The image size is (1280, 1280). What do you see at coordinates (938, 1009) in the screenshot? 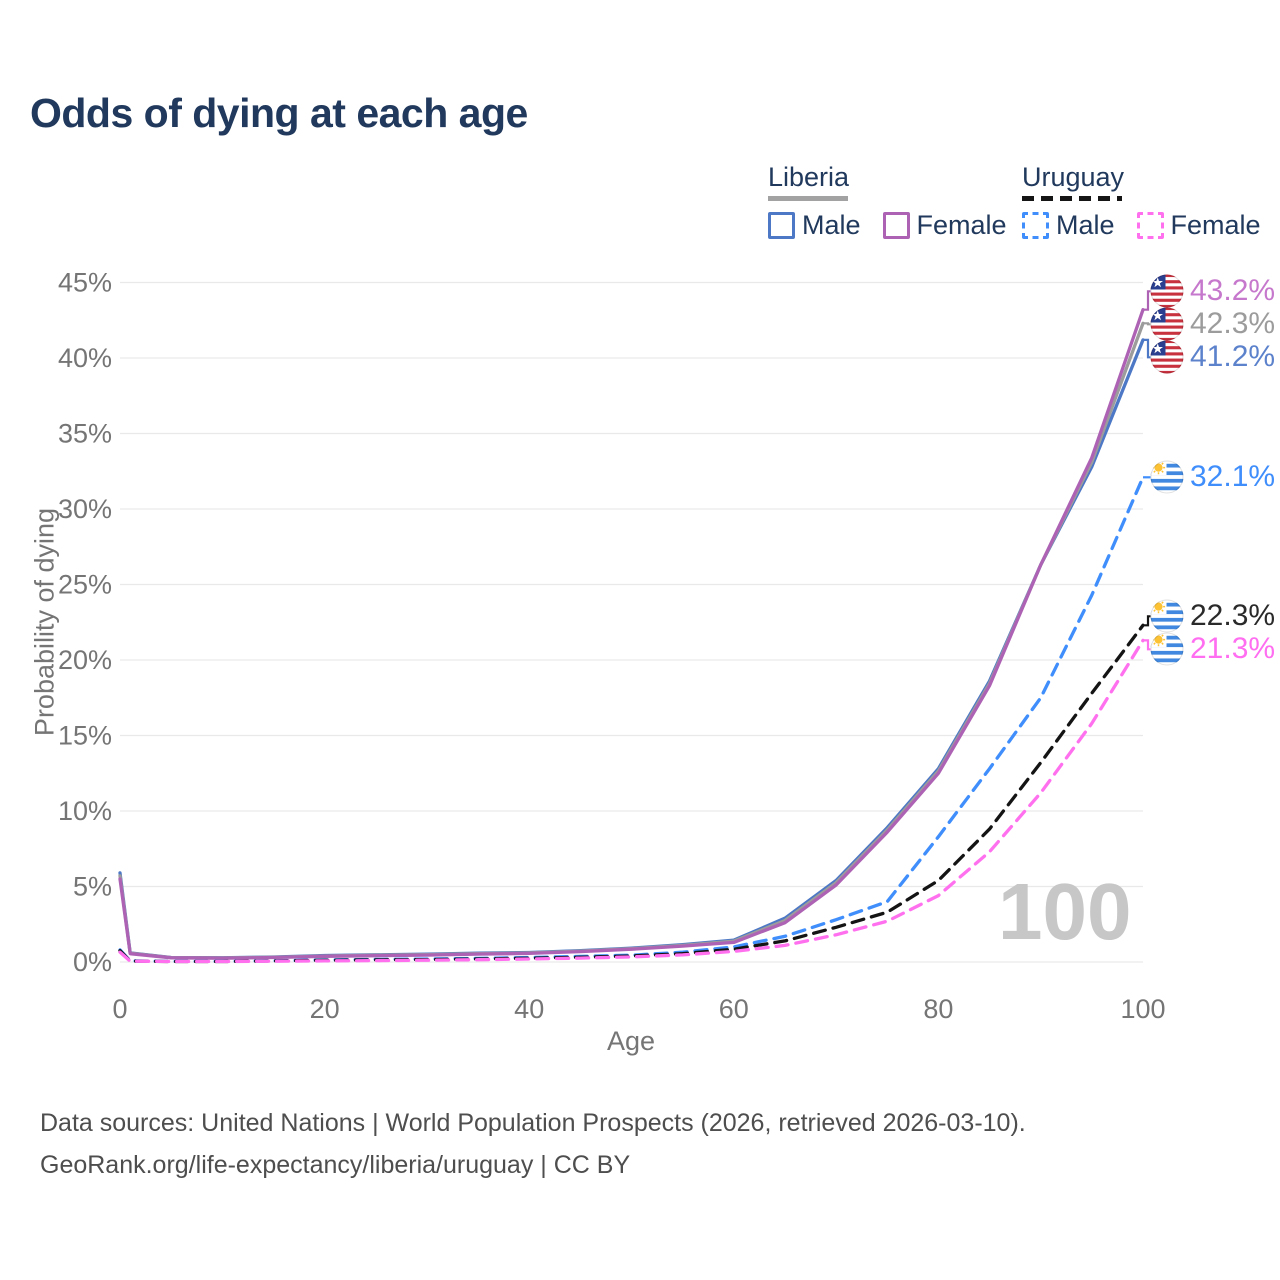
I see `x-tick-label: 80` at bounding box center [938, 1009].